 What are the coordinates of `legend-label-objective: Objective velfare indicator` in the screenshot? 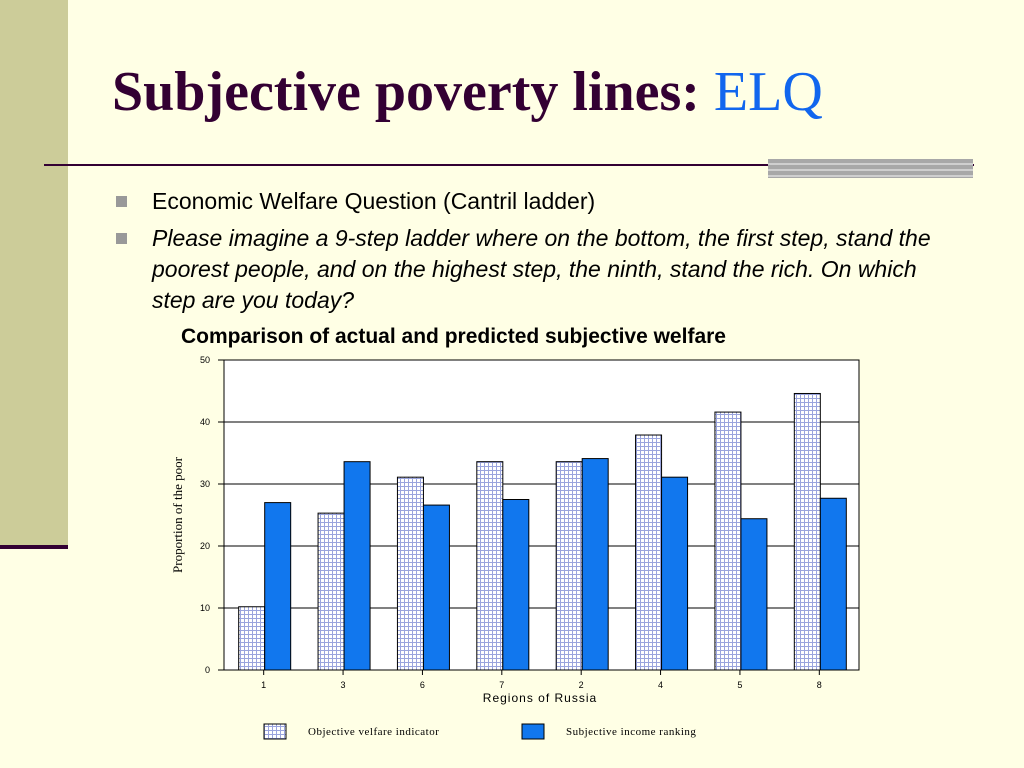 It's located at (373, 732).